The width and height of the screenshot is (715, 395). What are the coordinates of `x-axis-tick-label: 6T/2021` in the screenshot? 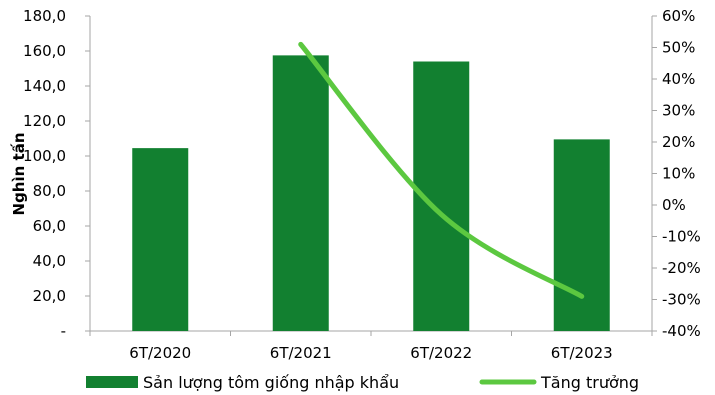 It's located at (301, 353).